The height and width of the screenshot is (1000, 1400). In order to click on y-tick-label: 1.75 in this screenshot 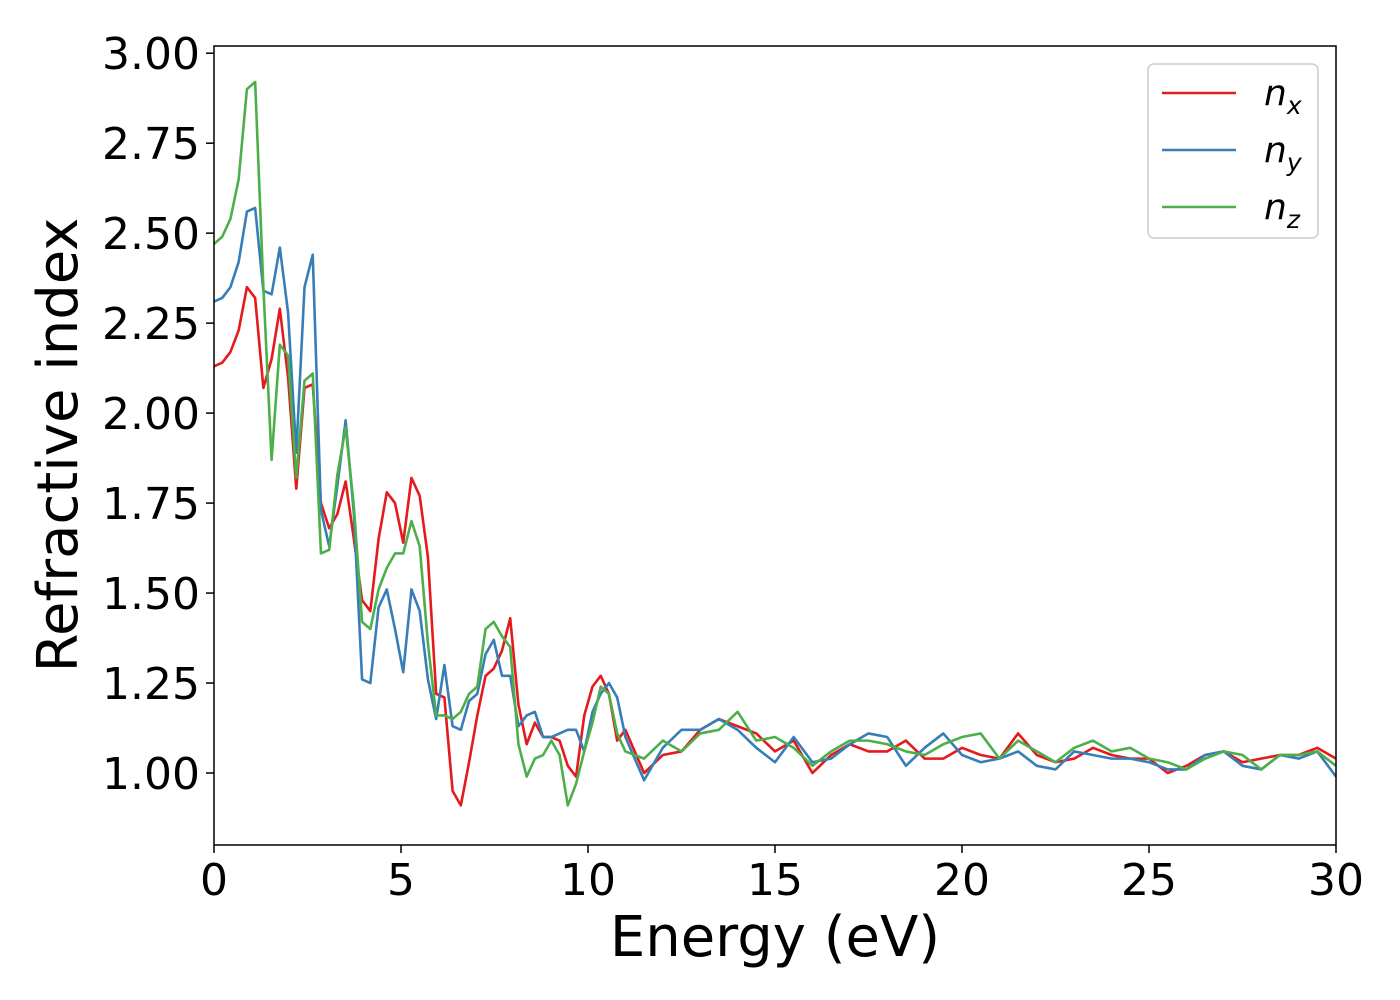, I will do `click(151, 504)`.